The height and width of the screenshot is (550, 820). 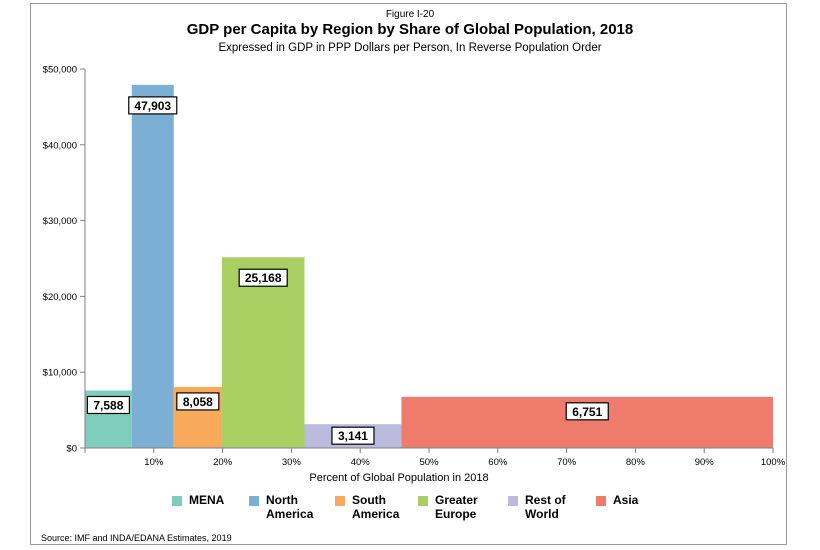 I want to click on y-tick-label: $0, so click(x=71, y=449).